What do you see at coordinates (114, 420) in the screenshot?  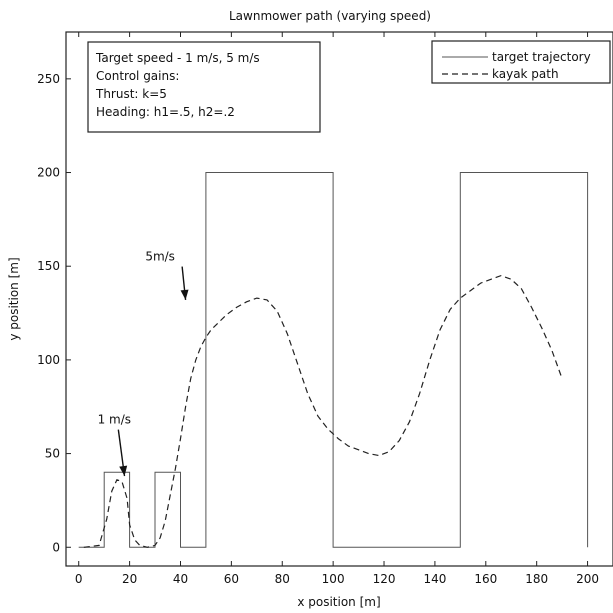 I see `annotation-label: 1 m/s` at bounding box center [114, 420].